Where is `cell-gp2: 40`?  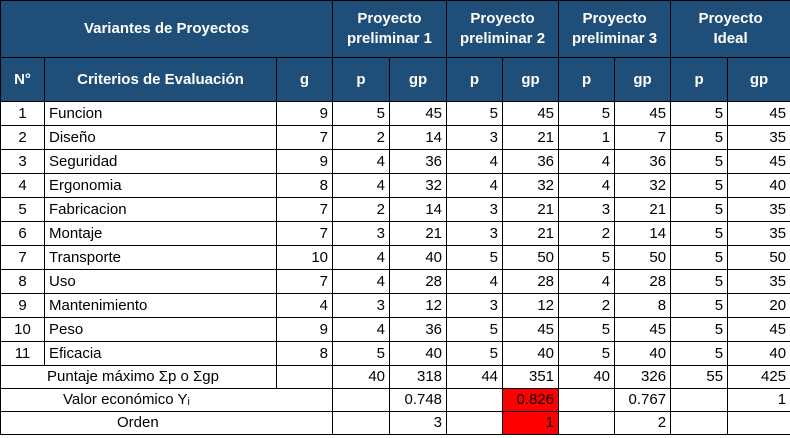
cell-gp2: 40 is located at coordinates (531, 353).